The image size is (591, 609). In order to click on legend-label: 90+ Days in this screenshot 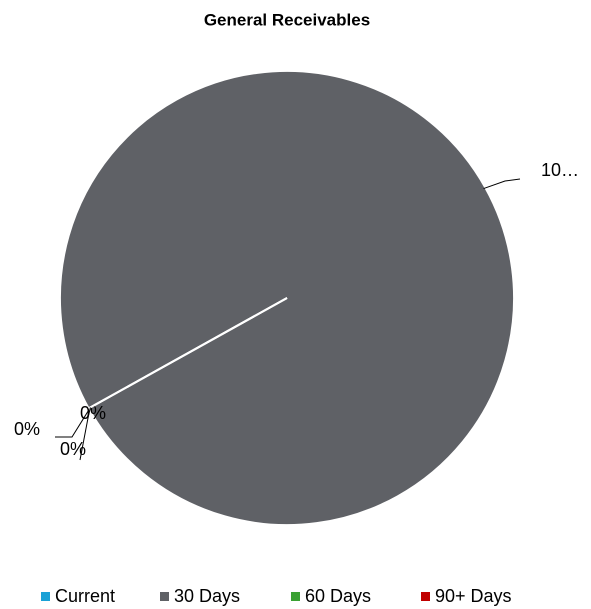, I will do `click(473, 596)`.